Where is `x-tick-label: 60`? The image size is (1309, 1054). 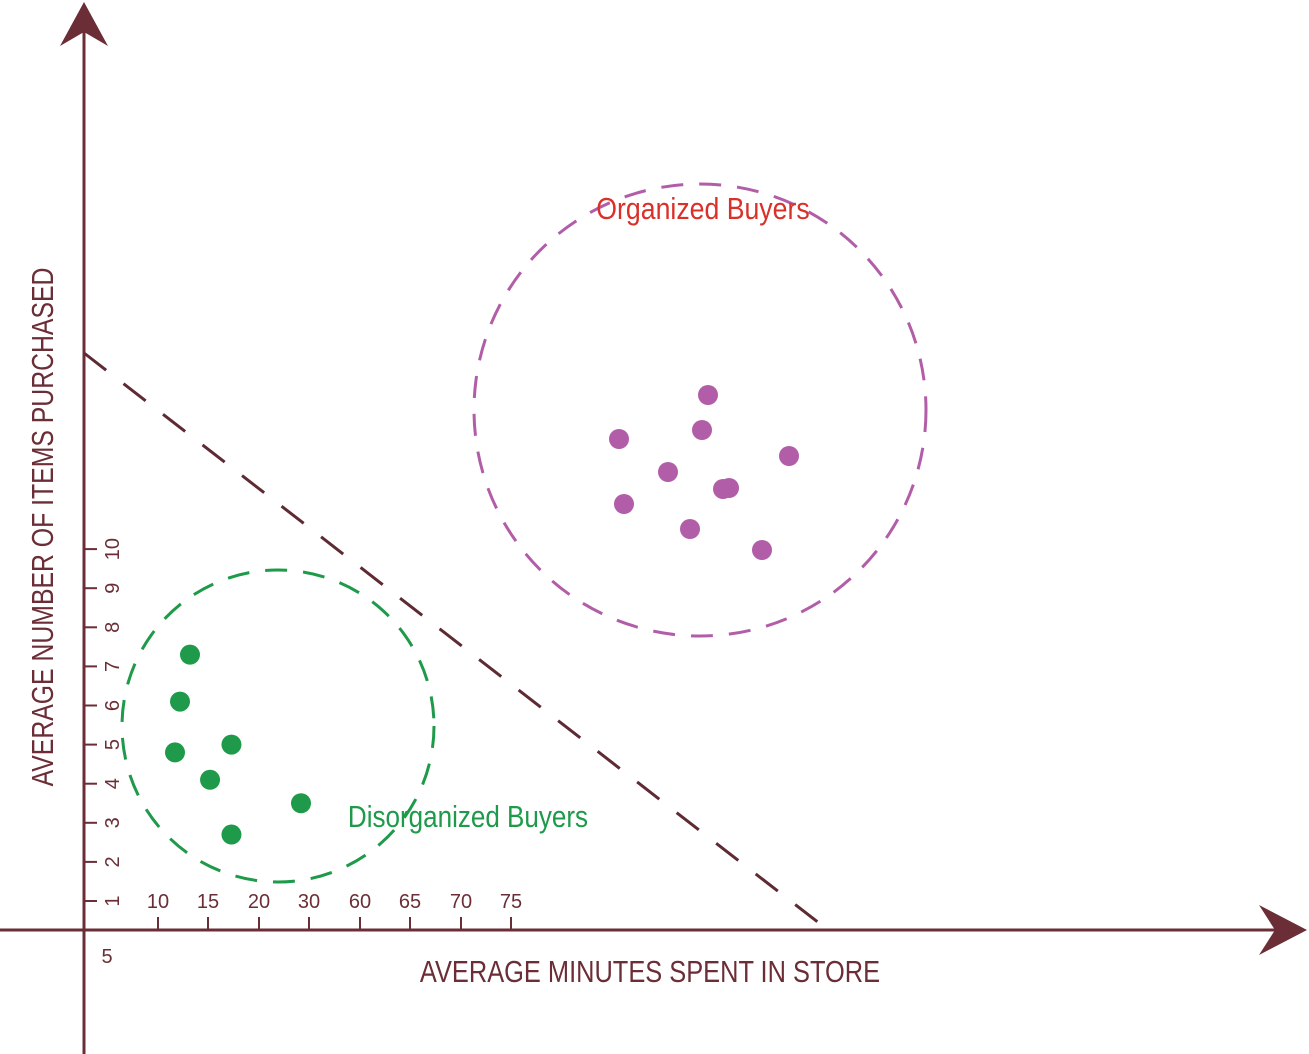
x-tick-label: 60 is located at coordinates (360, 902).